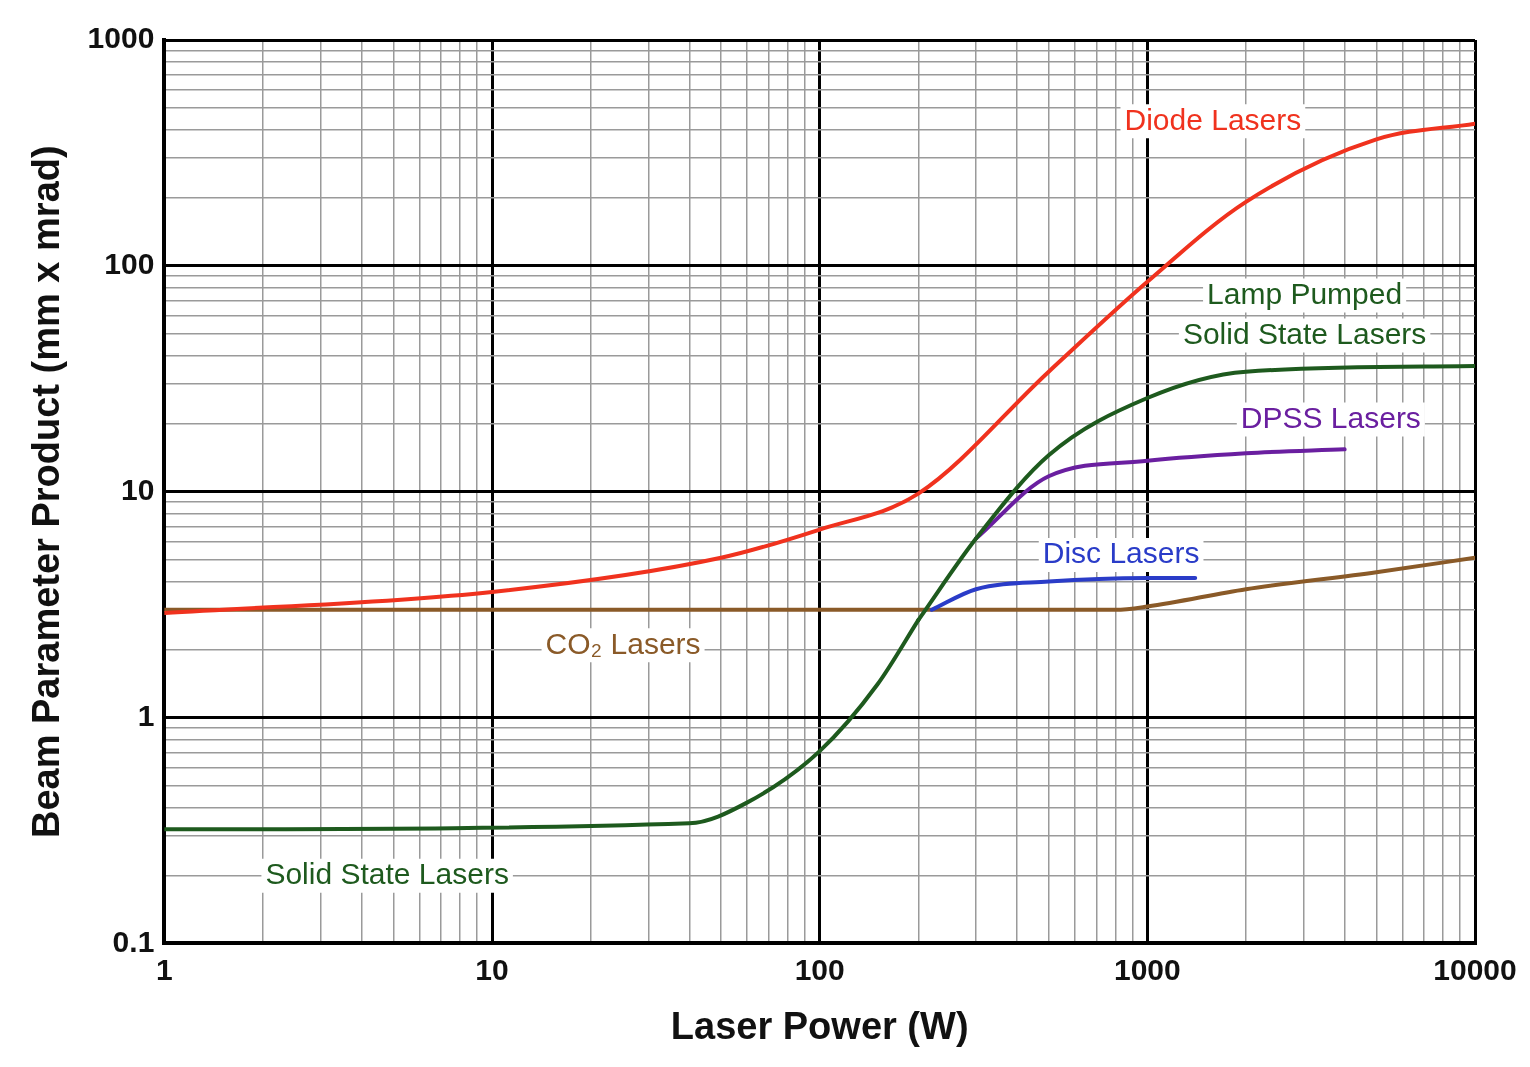  I want to click on x-tick-label: 10, so click(492, 969).